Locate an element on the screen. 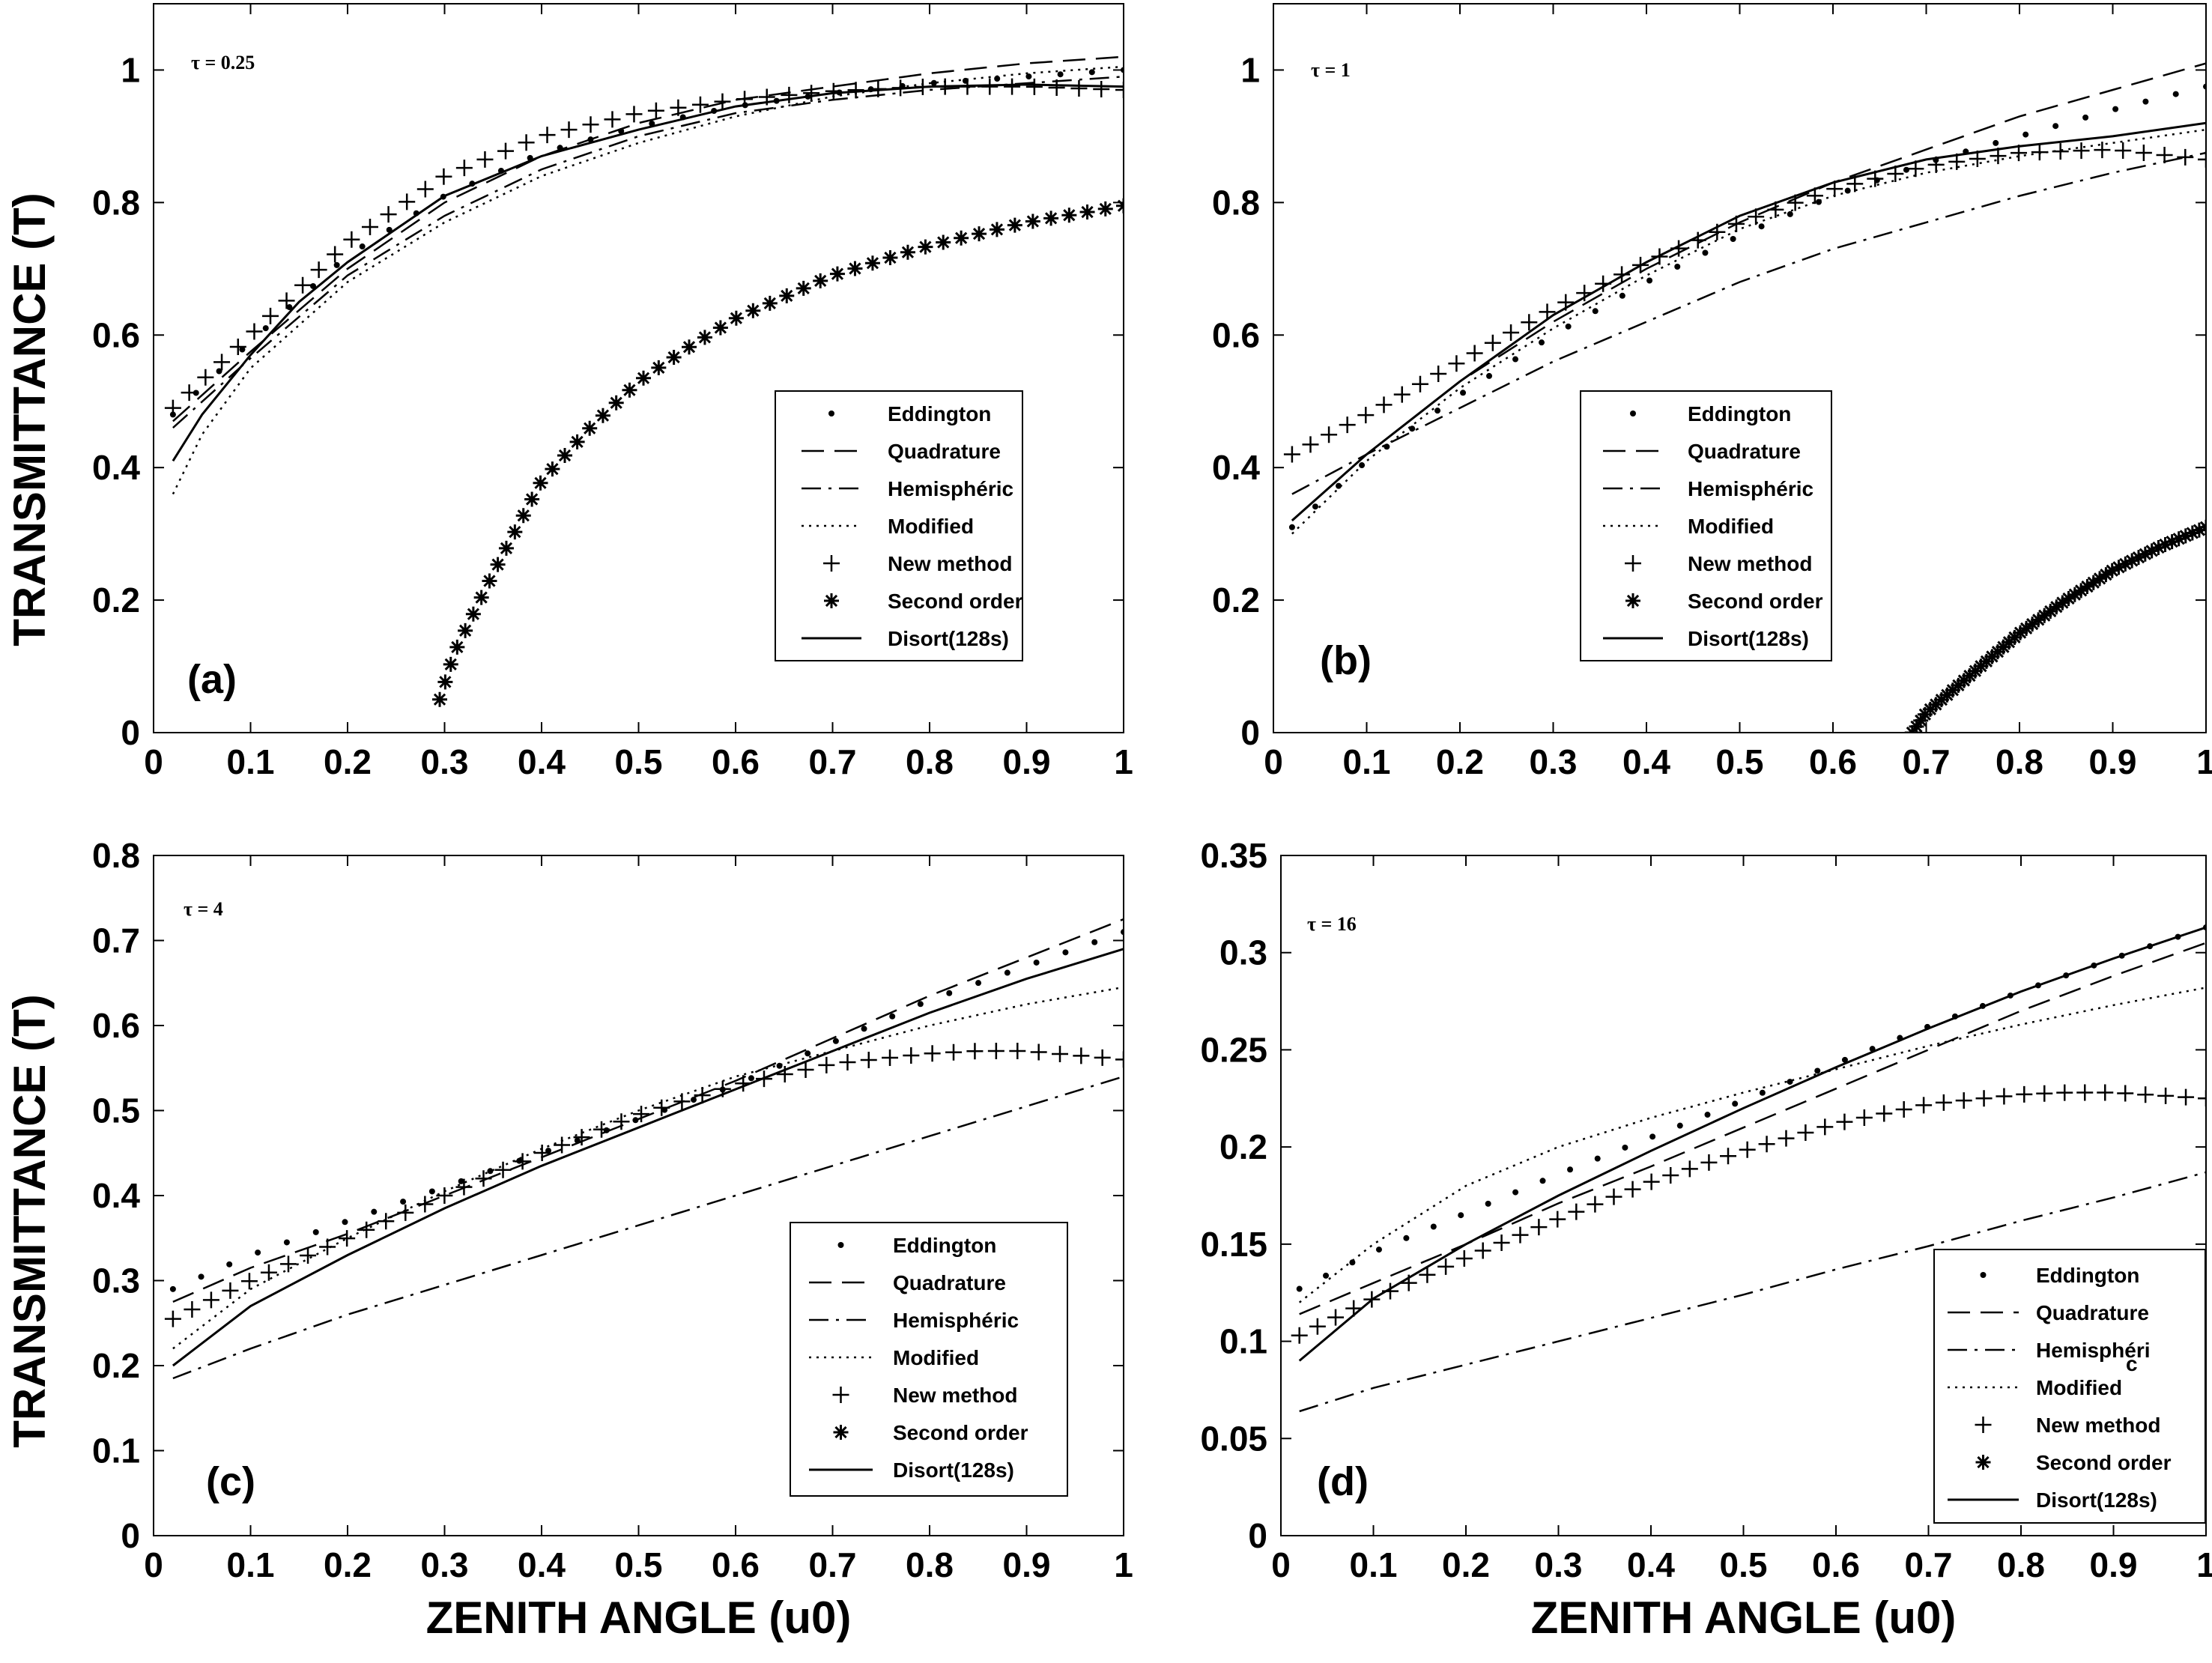 This screenshot has height=1663, width=2212. x-tick-label: 0.9 is located at coordinates (1027, 761).